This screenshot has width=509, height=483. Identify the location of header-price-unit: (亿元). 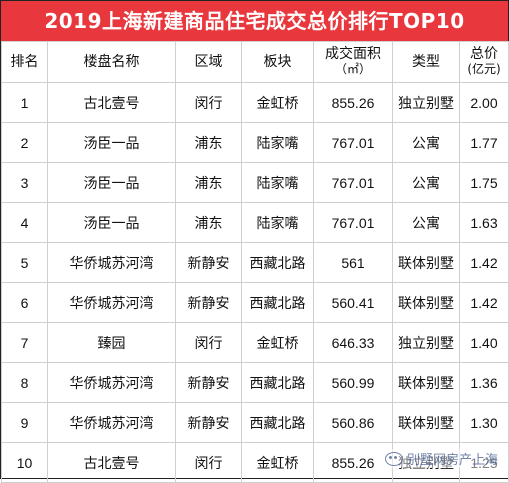
(484, 69).